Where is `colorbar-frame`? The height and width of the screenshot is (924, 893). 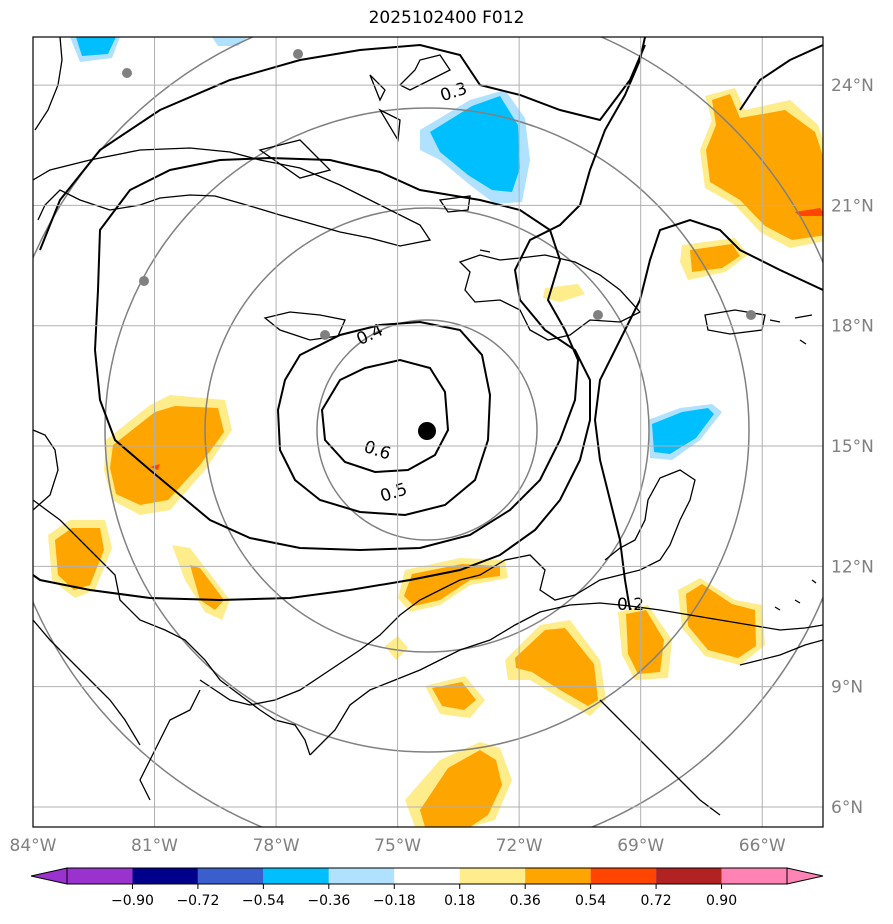 colorbar-frame is located at coordinates (427, 876).